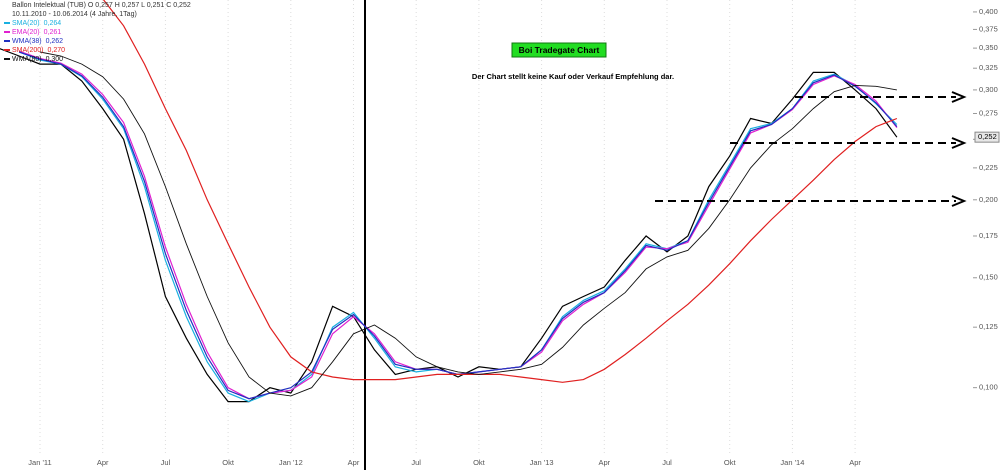 The image size is (1000, 470). I want to click on legend-label: SMA(20), so click(26, 23).